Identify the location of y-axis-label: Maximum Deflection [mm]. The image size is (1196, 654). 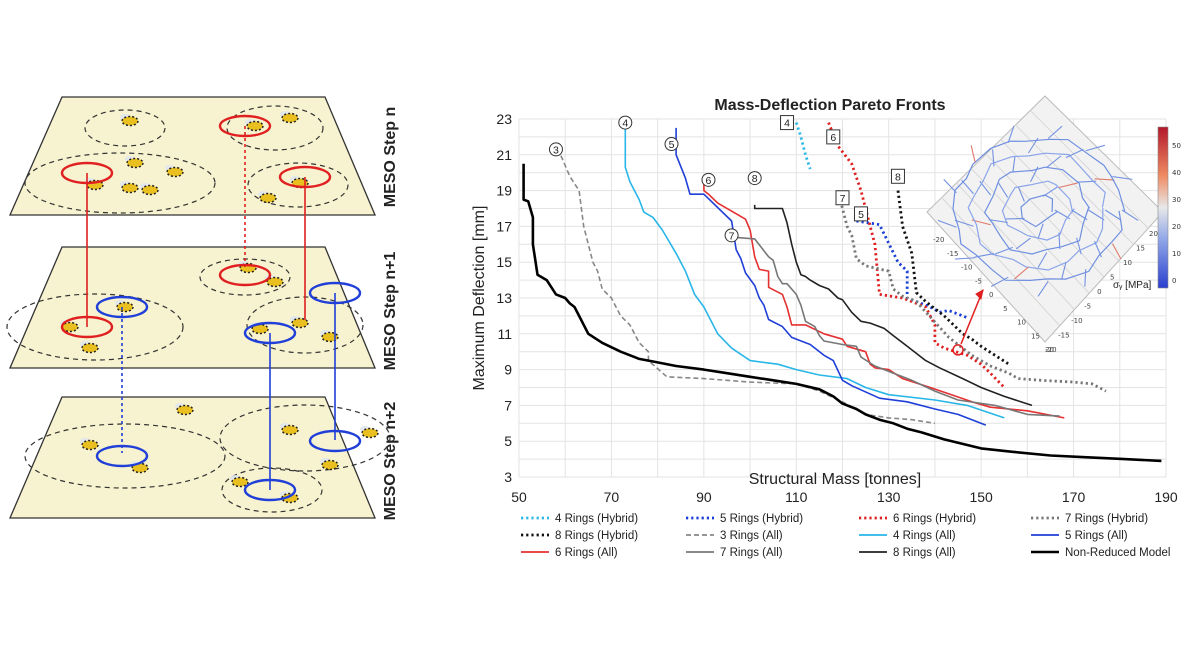
(479, 298).